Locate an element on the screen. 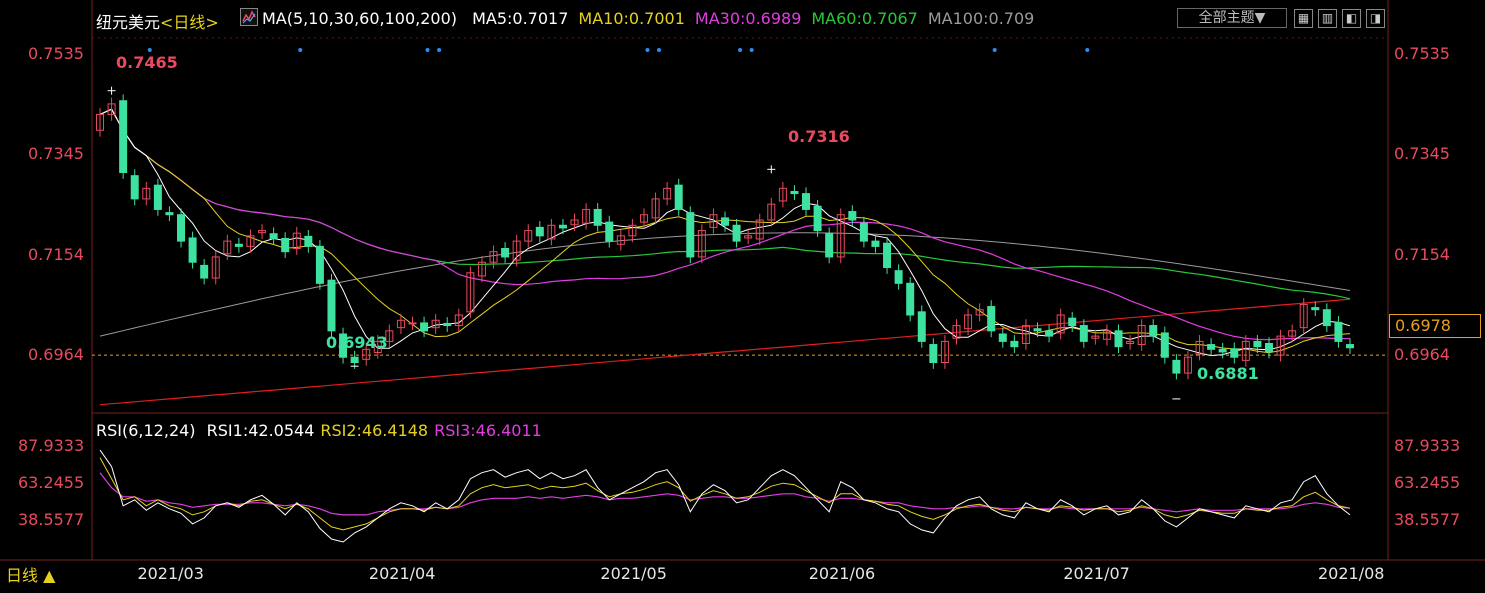  rsi3-line is located at coordinates (725, 494).